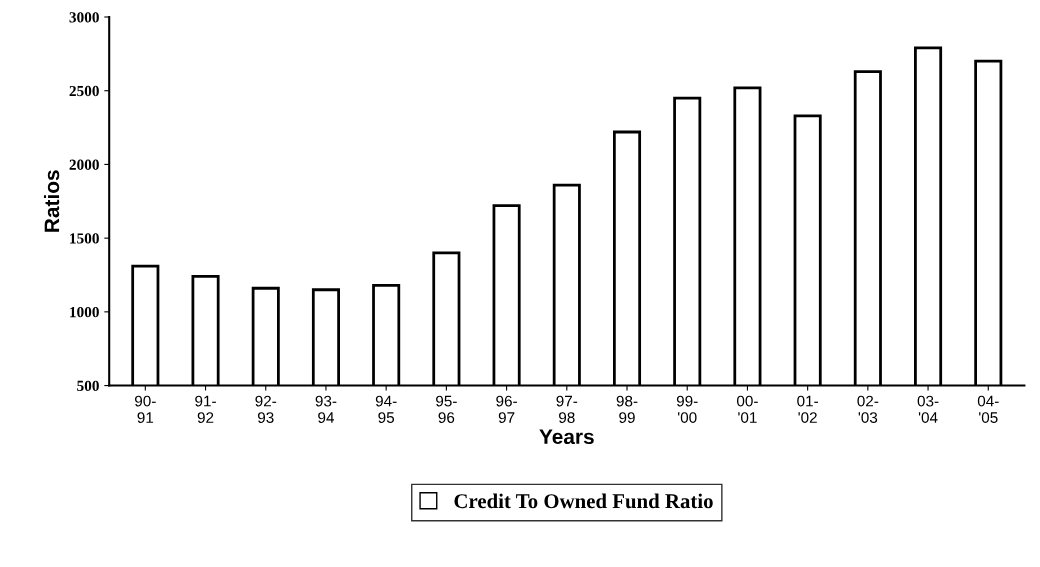 This screenshot has height=567, width=1040. What do you see at coordinates (687, 409) in the screenshot?
I see `x-tick-label: 99- '00` at bounding box center [687, 409].